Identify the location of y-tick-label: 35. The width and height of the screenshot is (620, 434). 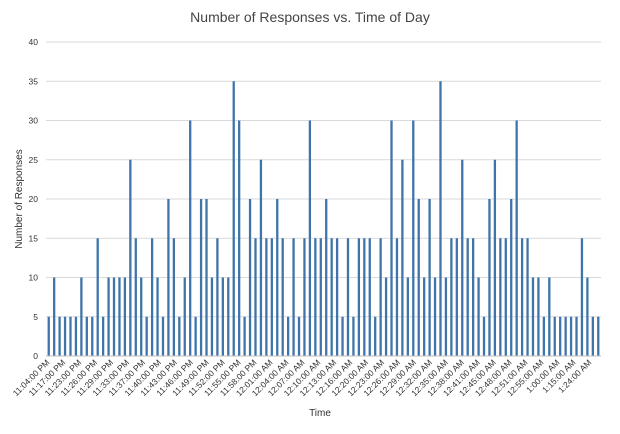
(34, 81).